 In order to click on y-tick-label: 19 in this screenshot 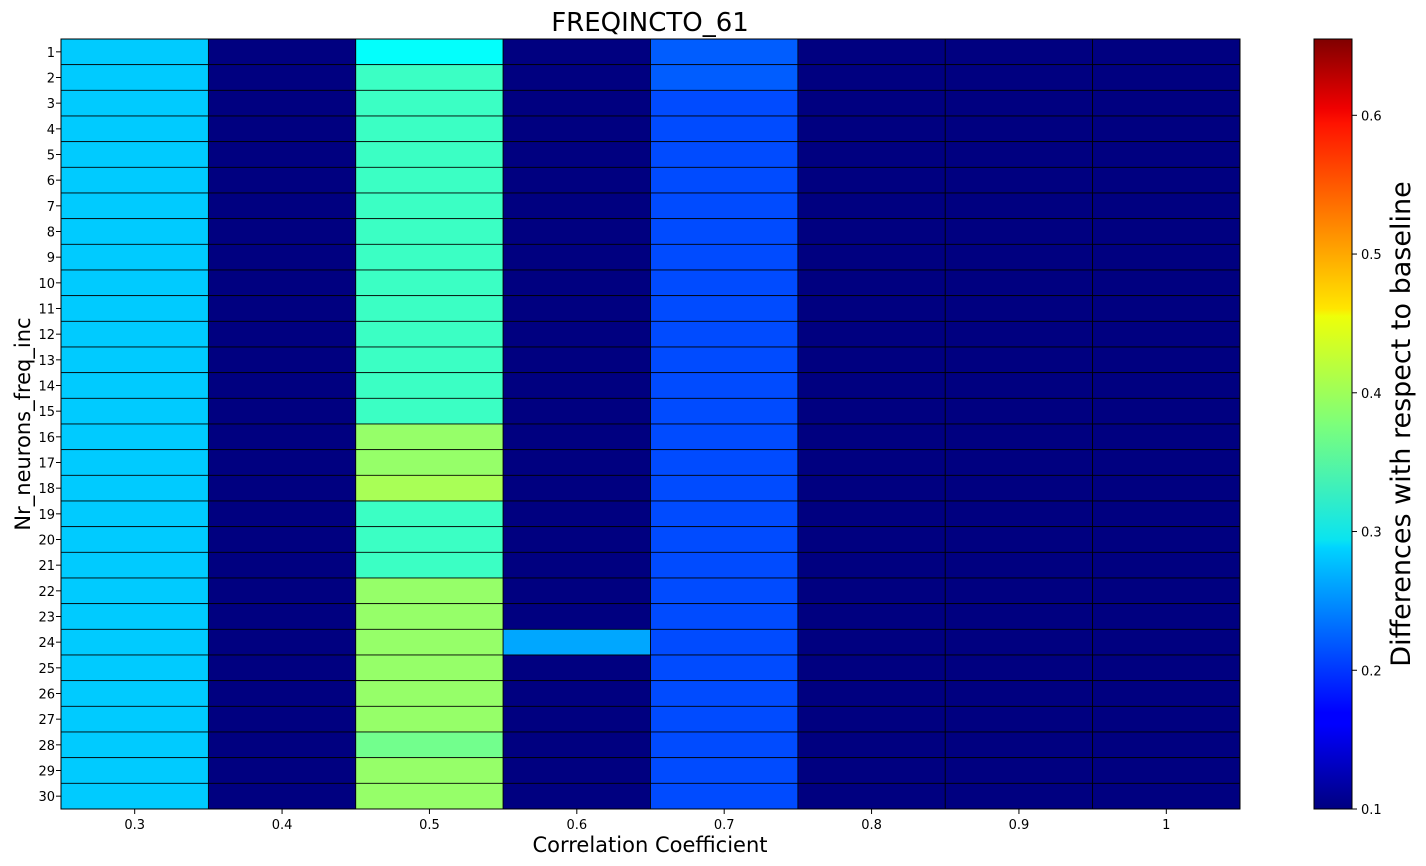, I will do `click(46, 515)`.